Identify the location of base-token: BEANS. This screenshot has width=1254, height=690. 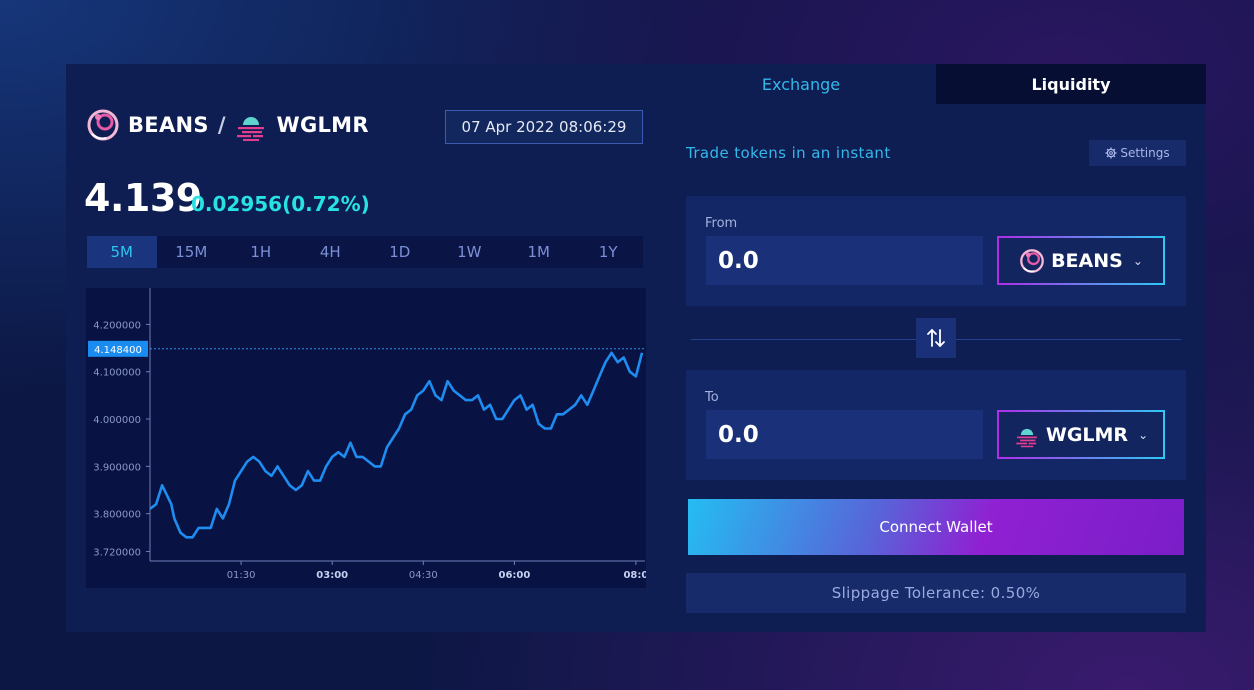
(147, 125).